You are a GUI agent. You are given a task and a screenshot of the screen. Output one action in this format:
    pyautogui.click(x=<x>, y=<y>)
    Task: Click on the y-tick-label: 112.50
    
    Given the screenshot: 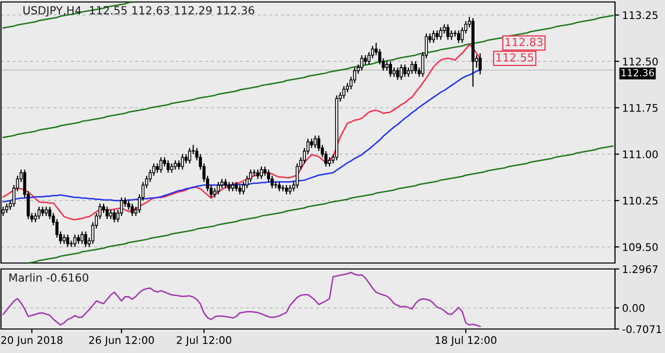 What is the action you would take?
    pyautogui.click(x=640, y=62)
    